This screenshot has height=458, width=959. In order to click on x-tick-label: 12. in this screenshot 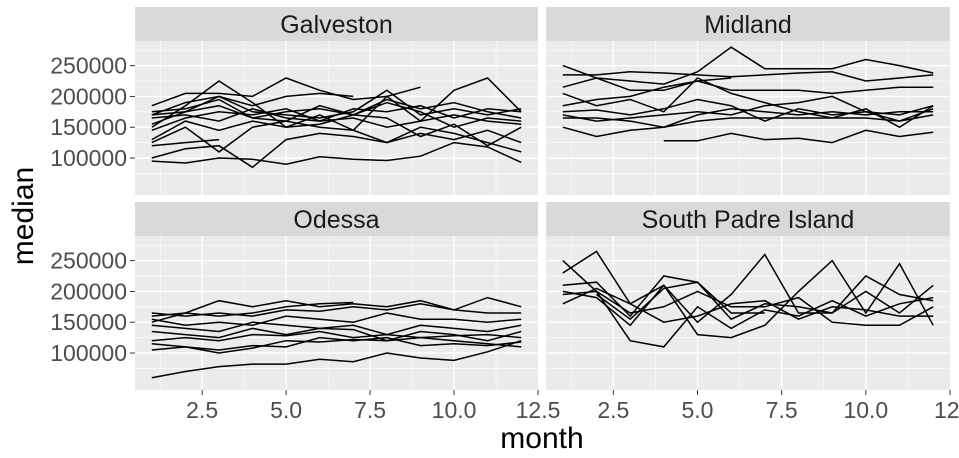, I will do `click(946, 410)`.